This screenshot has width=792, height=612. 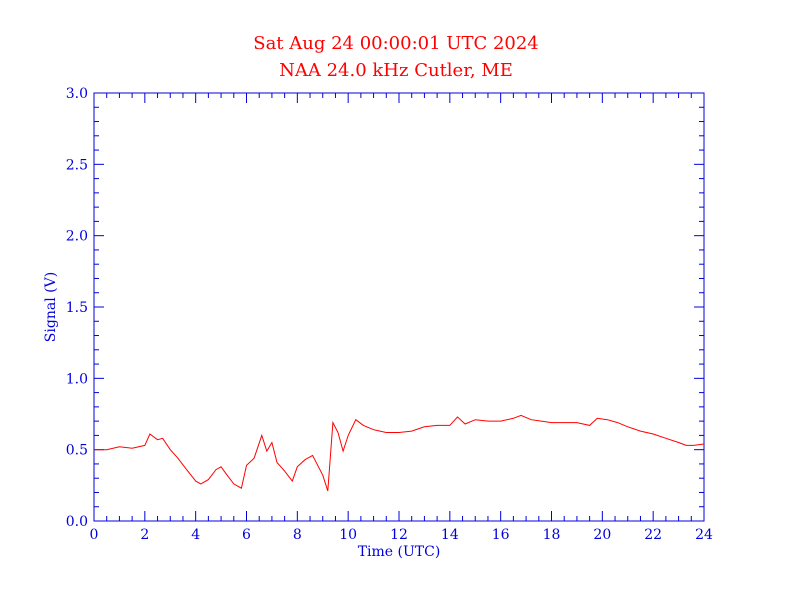 What do you see at coordinates (602, 535) in the screenshot?
I see `x-tick-label: 20` at bounding box center [602, 535].